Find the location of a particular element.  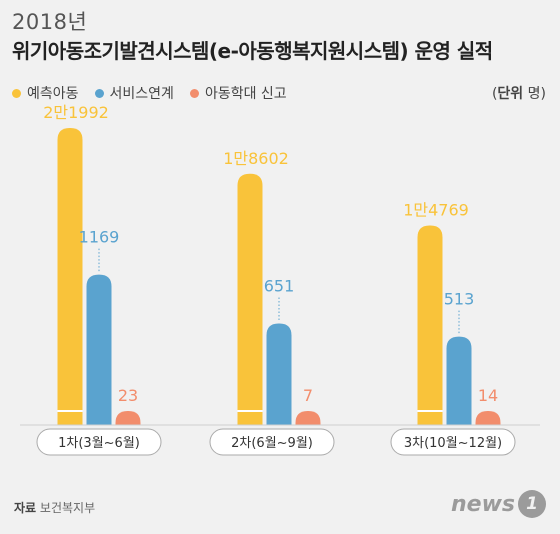

news1-logo: news 1 is located at coordinates (498, 504).